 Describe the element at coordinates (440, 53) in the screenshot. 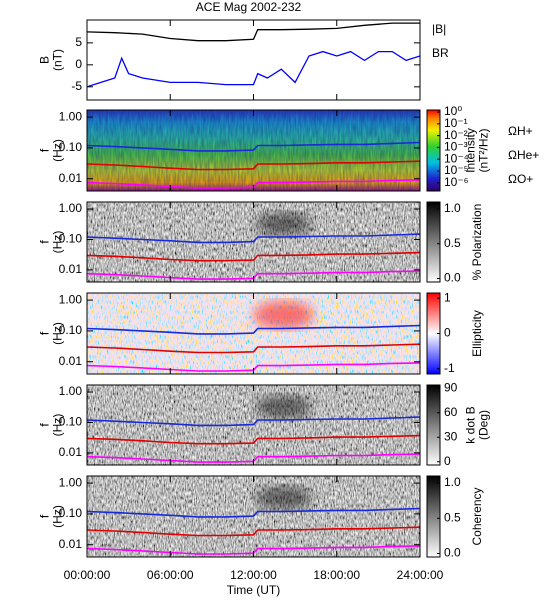

I see `legend-label: BR` at that location.